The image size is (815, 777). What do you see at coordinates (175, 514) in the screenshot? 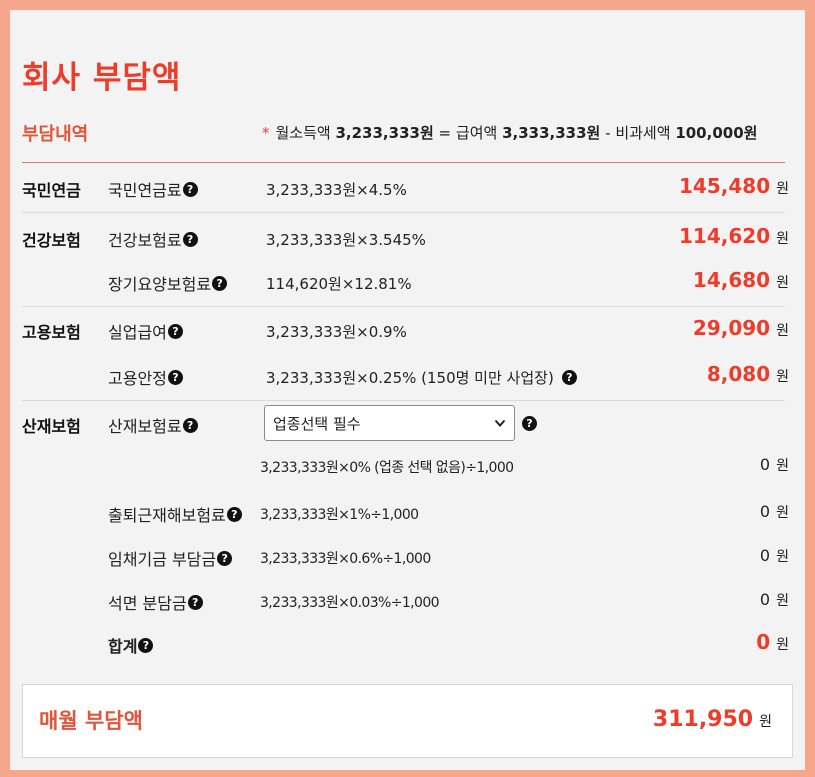
I see `commute-label: 출퇴근재해보험료?` at bounding box center [175, 514].